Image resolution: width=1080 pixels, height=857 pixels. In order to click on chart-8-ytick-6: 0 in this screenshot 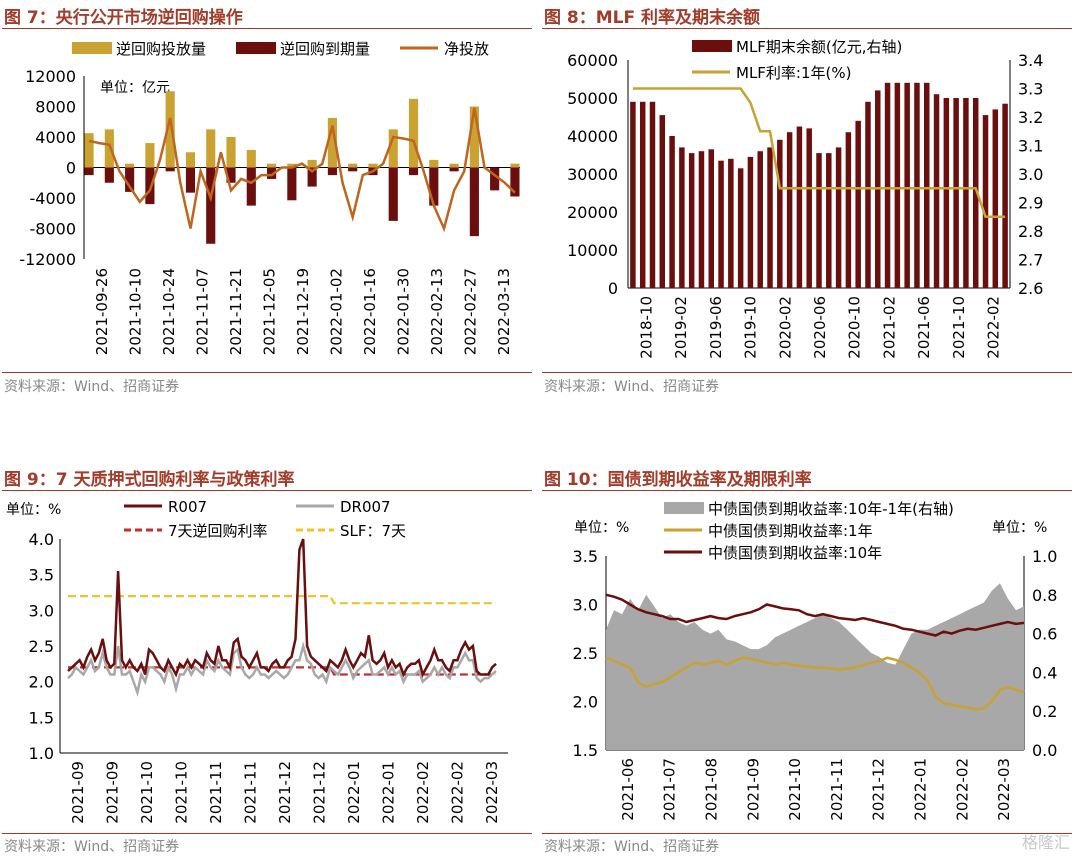, I will do `click(613, 288)`.